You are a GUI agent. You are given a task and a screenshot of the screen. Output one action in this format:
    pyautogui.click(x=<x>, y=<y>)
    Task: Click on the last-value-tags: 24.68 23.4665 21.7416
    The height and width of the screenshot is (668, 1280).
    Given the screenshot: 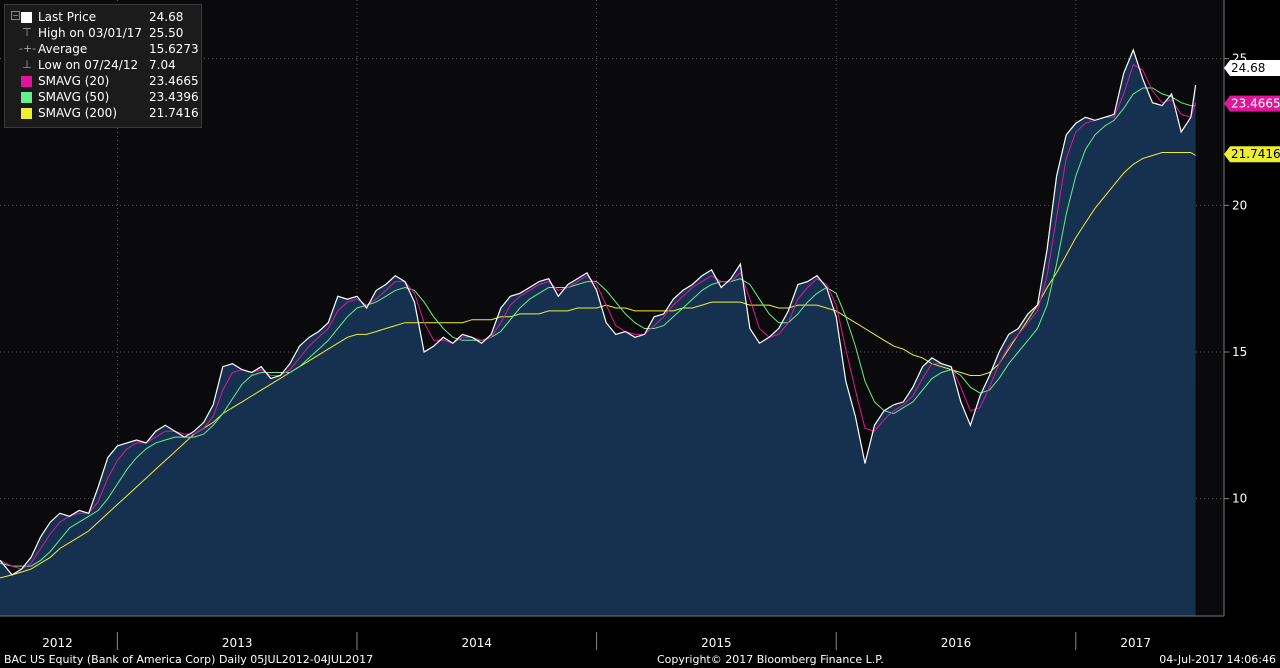 What is the action you would take?
    pyautogui.click(x=1252, y=111)
    